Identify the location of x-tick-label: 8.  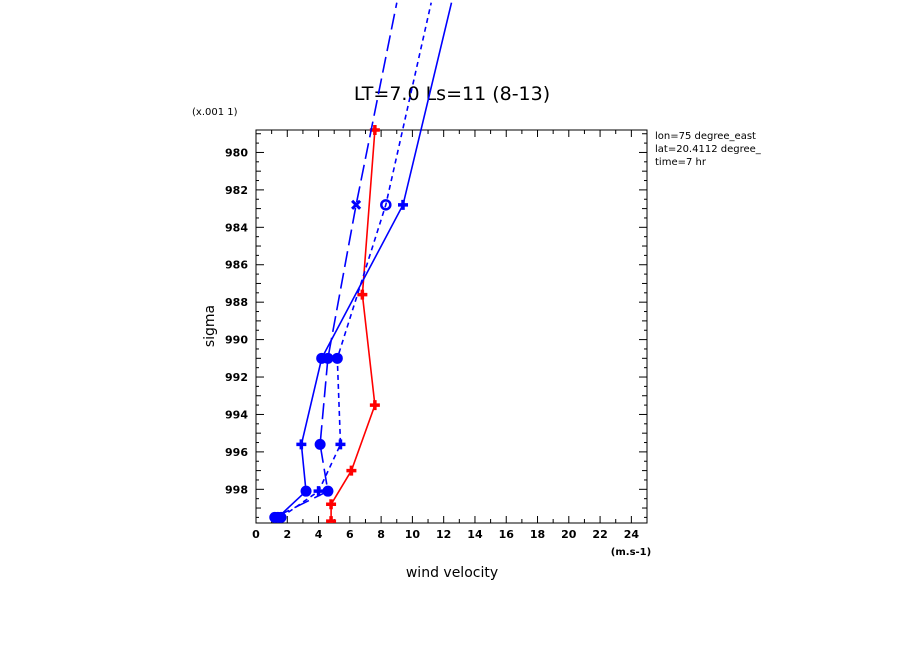
(381, 534).